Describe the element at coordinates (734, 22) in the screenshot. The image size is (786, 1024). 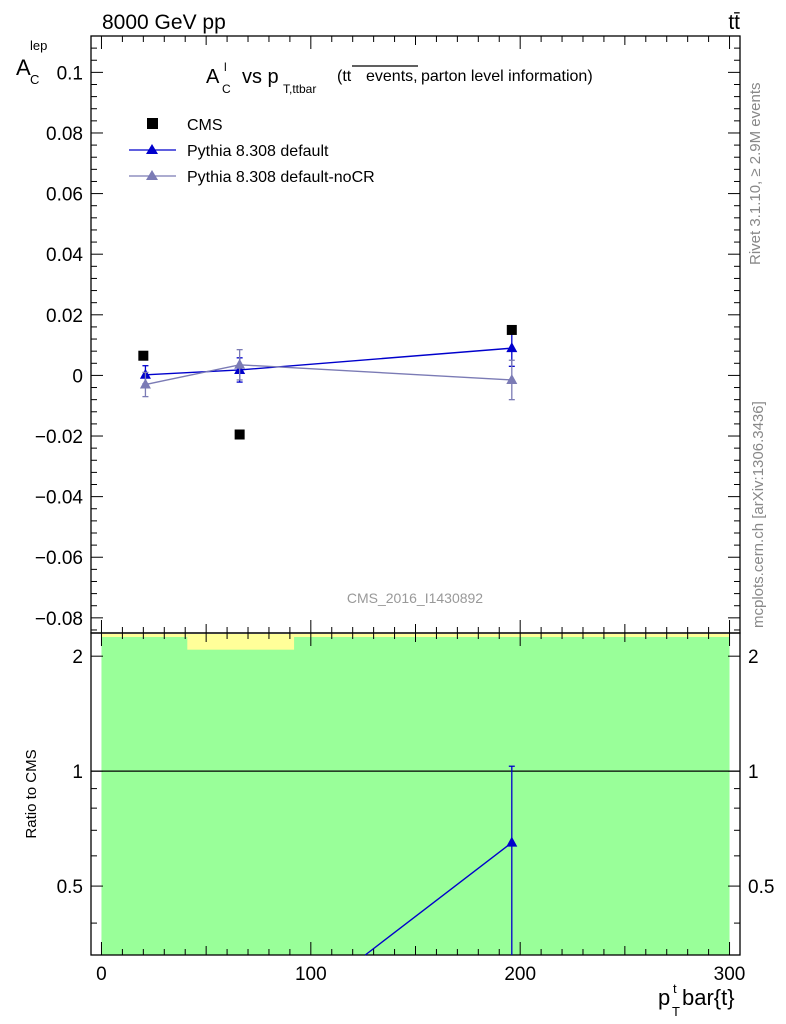
I see `process-label: tt̄` at that location.